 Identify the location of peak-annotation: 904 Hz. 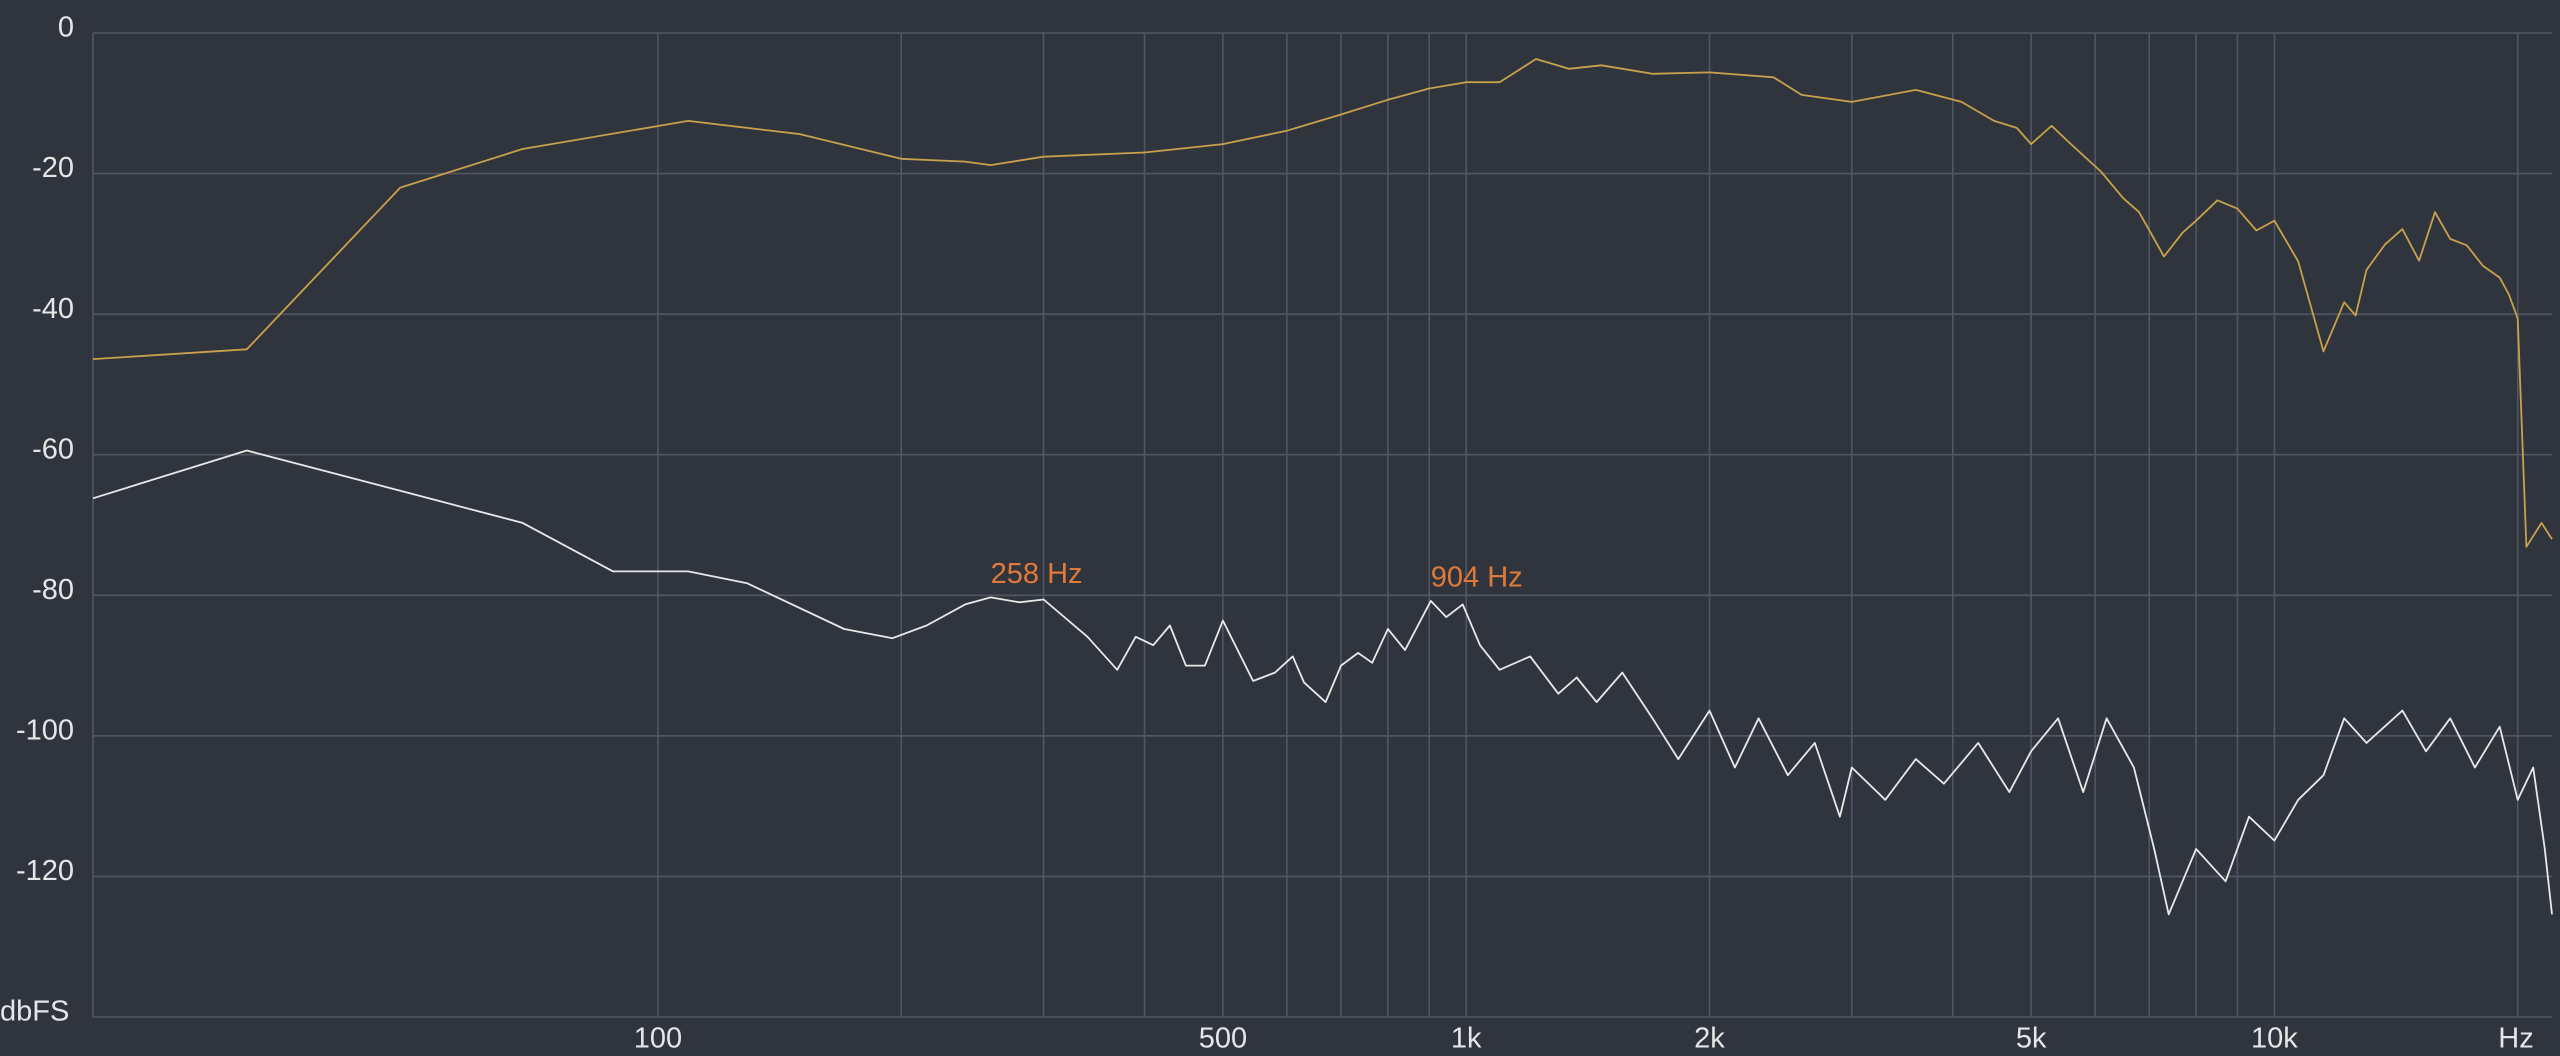
(1477, 578).